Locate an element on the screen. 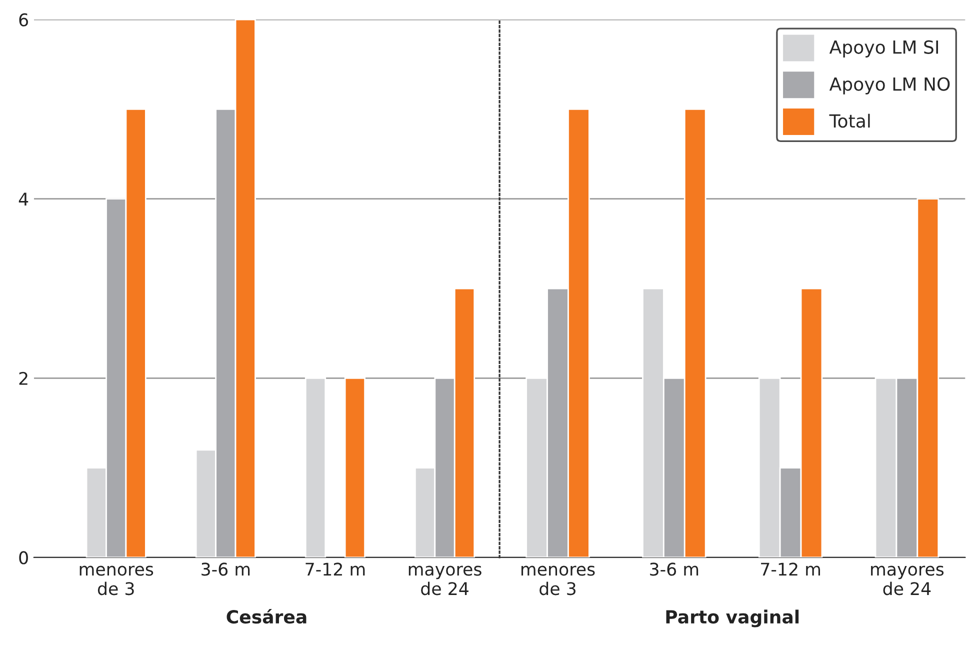  x-axis-title: Parto vaginal is located at coordinates (732, 619).